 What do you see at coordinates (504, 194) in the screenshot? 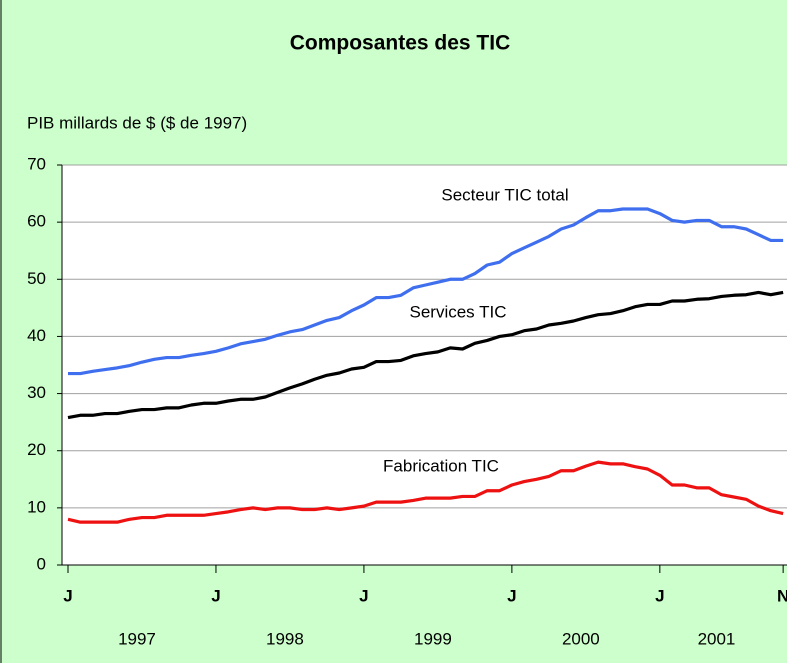
I see `series-label: Secteur TIC total` at bounding box center [504, 194].